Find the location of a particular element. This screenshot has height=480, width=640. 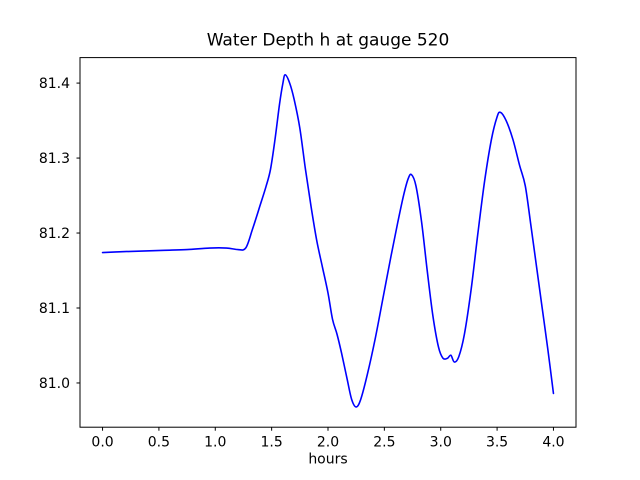

x-tick-label: 1.0 is located at coordinates (215, 443).